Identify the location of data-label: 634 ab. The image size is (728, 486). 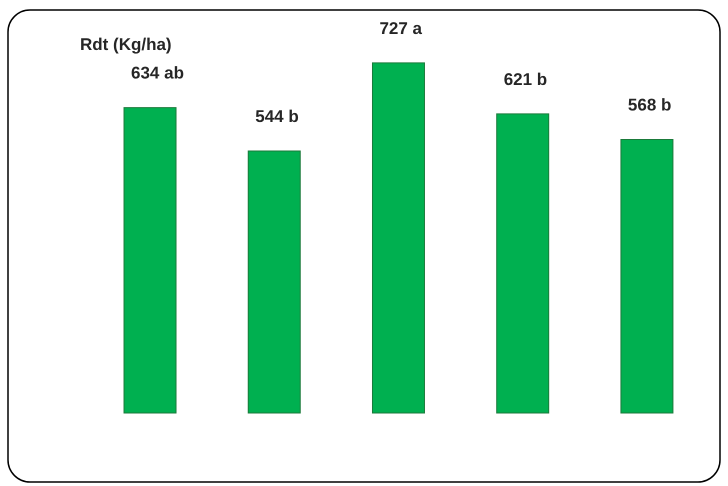
(157, 73).